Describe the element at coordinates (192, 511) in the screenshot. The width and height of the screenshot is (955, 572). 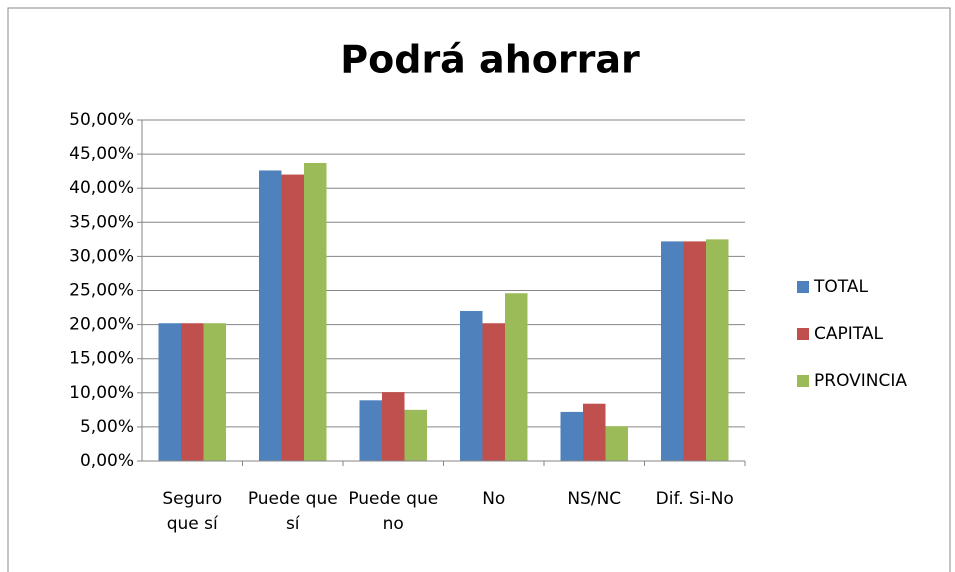
I see `x-tick-label: Seguro que sí` at that location.